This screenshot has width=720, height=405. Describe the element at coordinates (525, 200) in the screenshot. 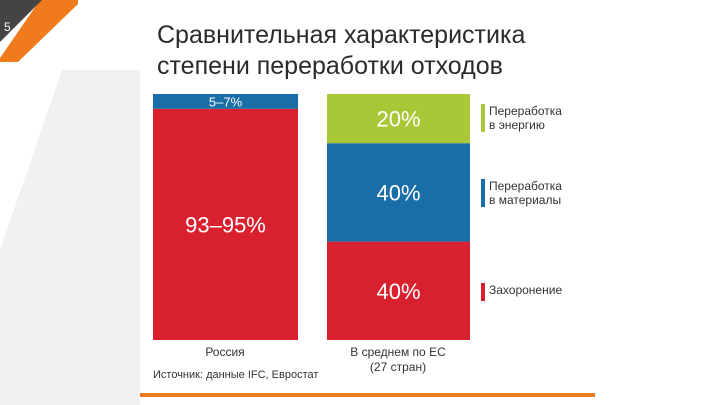

I see `legend-label-line2: в материалы` at that location.